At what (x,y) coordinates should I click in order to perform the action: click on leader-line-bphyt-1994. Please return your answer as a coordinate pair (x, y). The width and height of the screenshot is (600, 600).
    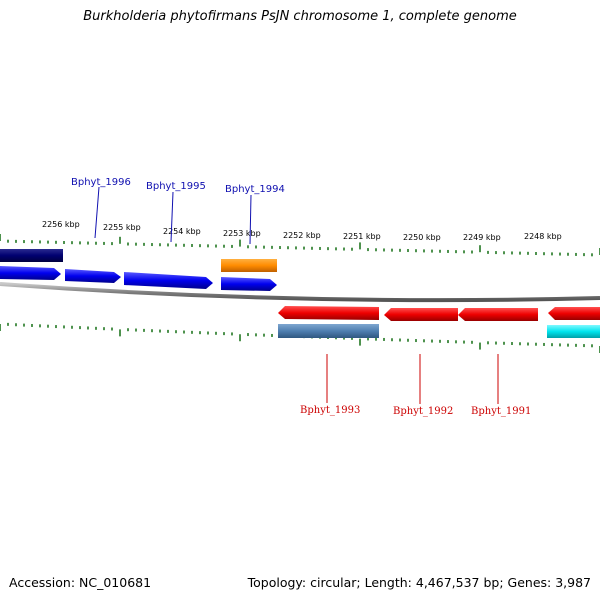
    Looking at the image, I should click on (250, 219).